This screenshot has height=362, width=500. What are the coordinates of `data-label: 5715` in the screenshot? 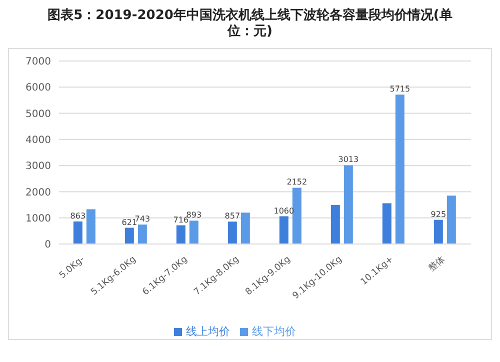 It's located at (400, 89).